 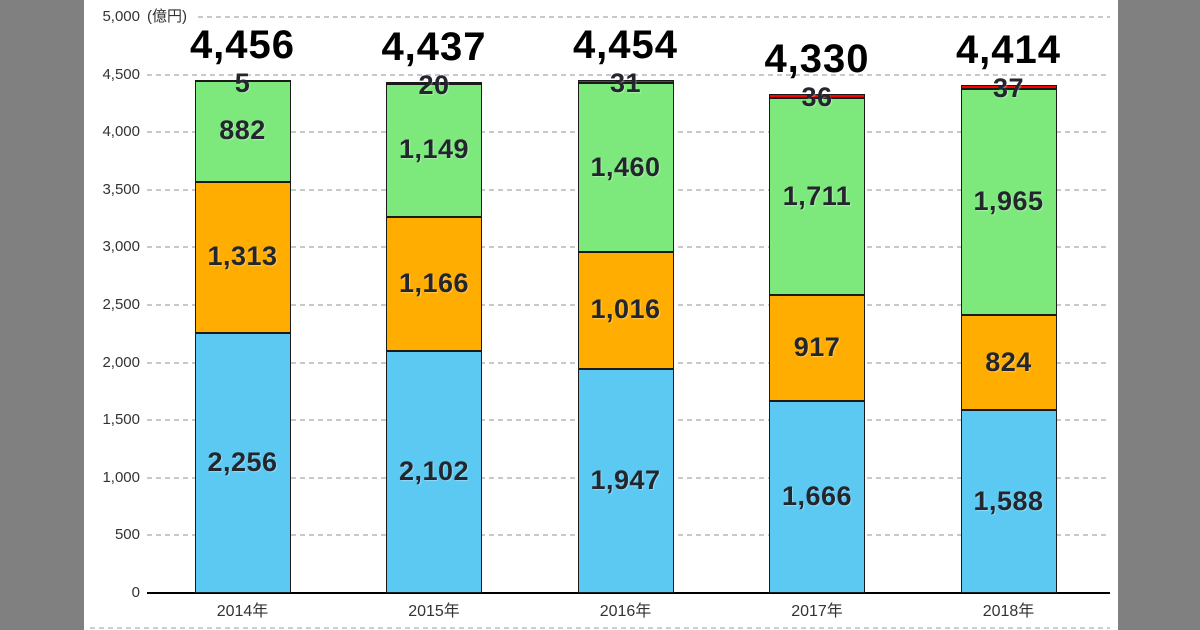 What do you see at coordinates (121, 74) in the screenshot?
I see `y-tick-label-4500: 4,500` at bounding box center [121, 74].